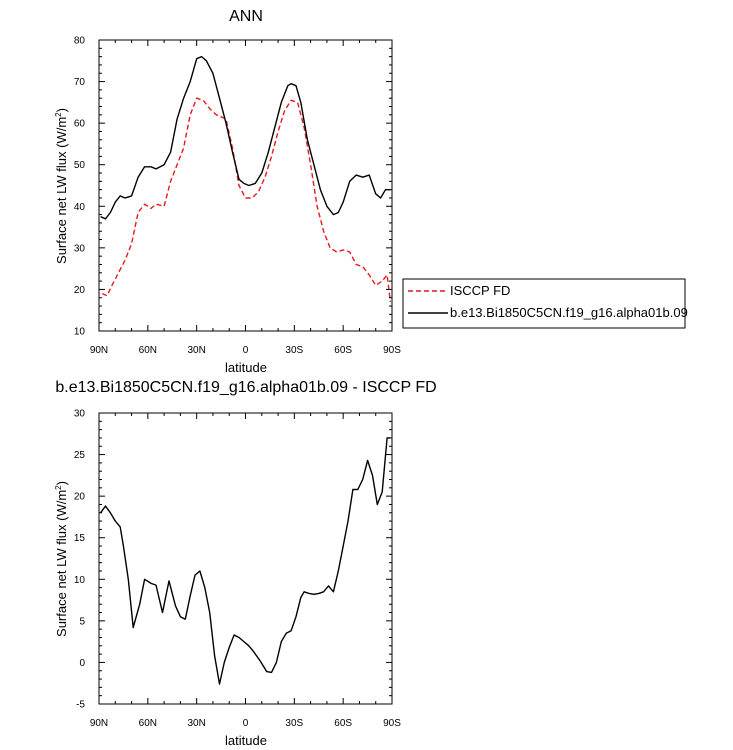 The image size is (733, 750). I want to click on top-x-tick-label: 60S, so click(343, 350).